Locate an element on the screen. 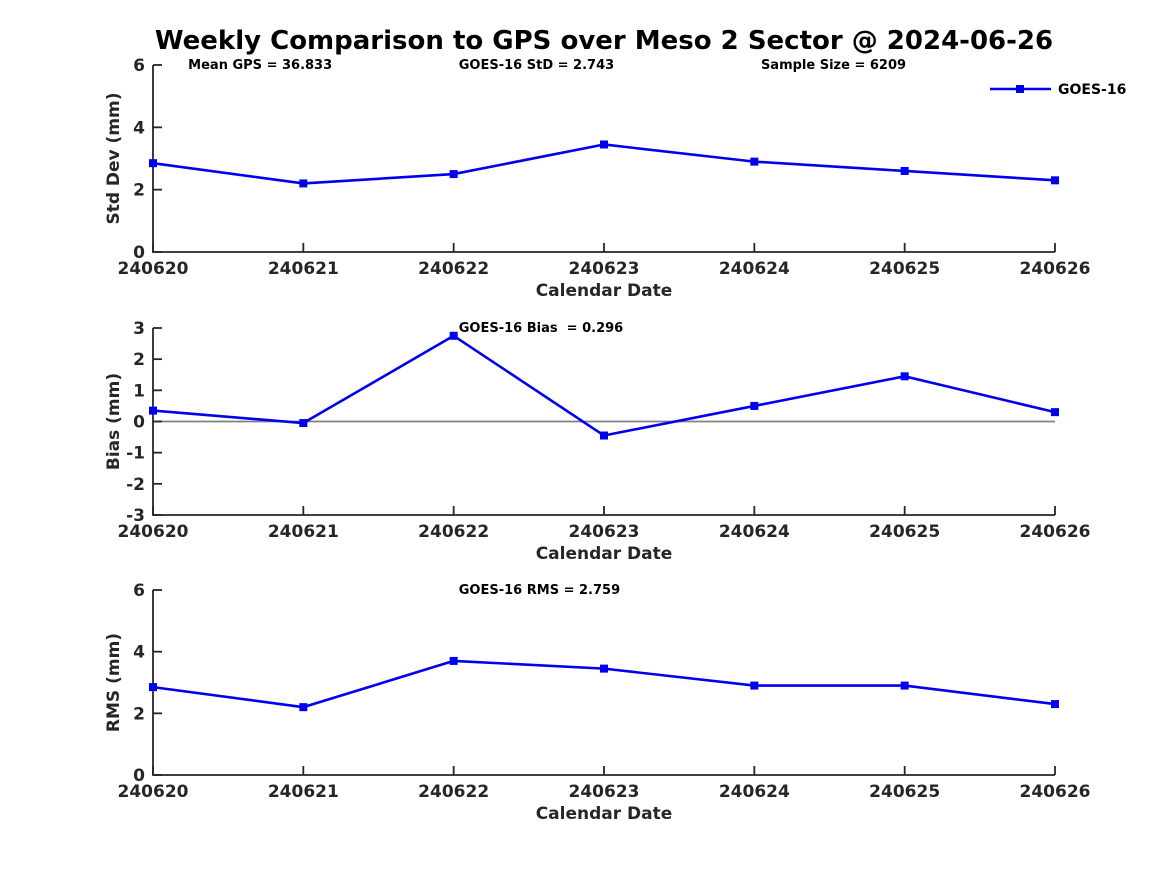 This screenshot has height=875, width=1167. annotation-text: GOES-16 StD = 2.743 is located at coordinates (536, 65).